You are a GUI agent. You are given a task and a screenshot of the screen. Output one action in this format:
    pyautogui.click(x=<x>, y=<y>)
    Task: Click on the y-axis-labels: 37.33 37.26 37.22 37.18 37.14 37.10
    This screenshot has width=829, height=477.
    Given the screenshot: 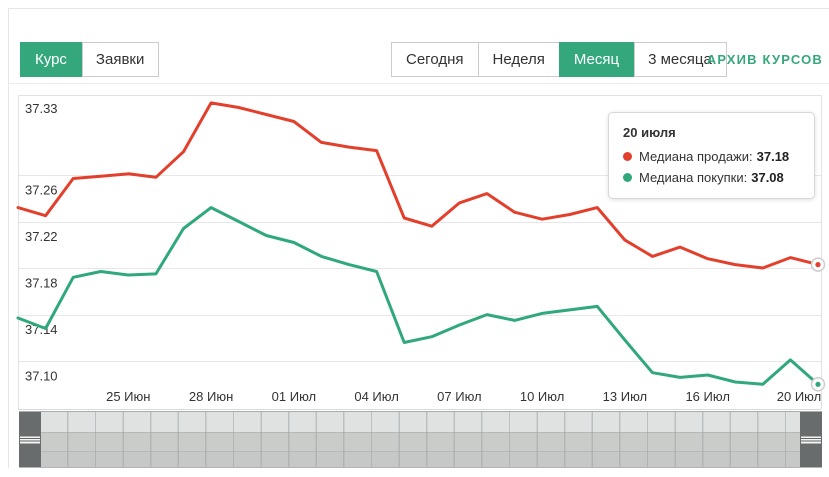 What is the action you would take?
    pyautogui.click(x=41, y=242)
    